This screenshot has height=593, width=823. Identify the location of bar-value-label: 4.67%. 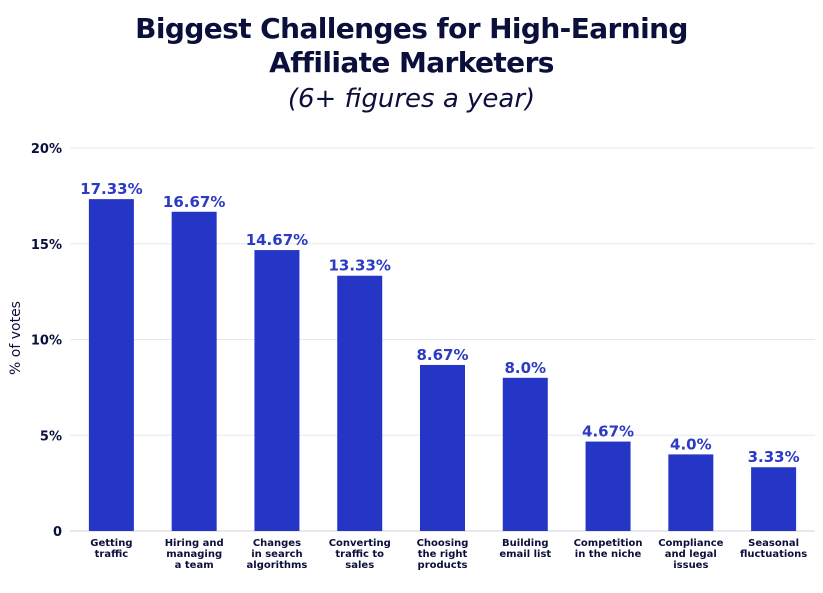
(608, 432).